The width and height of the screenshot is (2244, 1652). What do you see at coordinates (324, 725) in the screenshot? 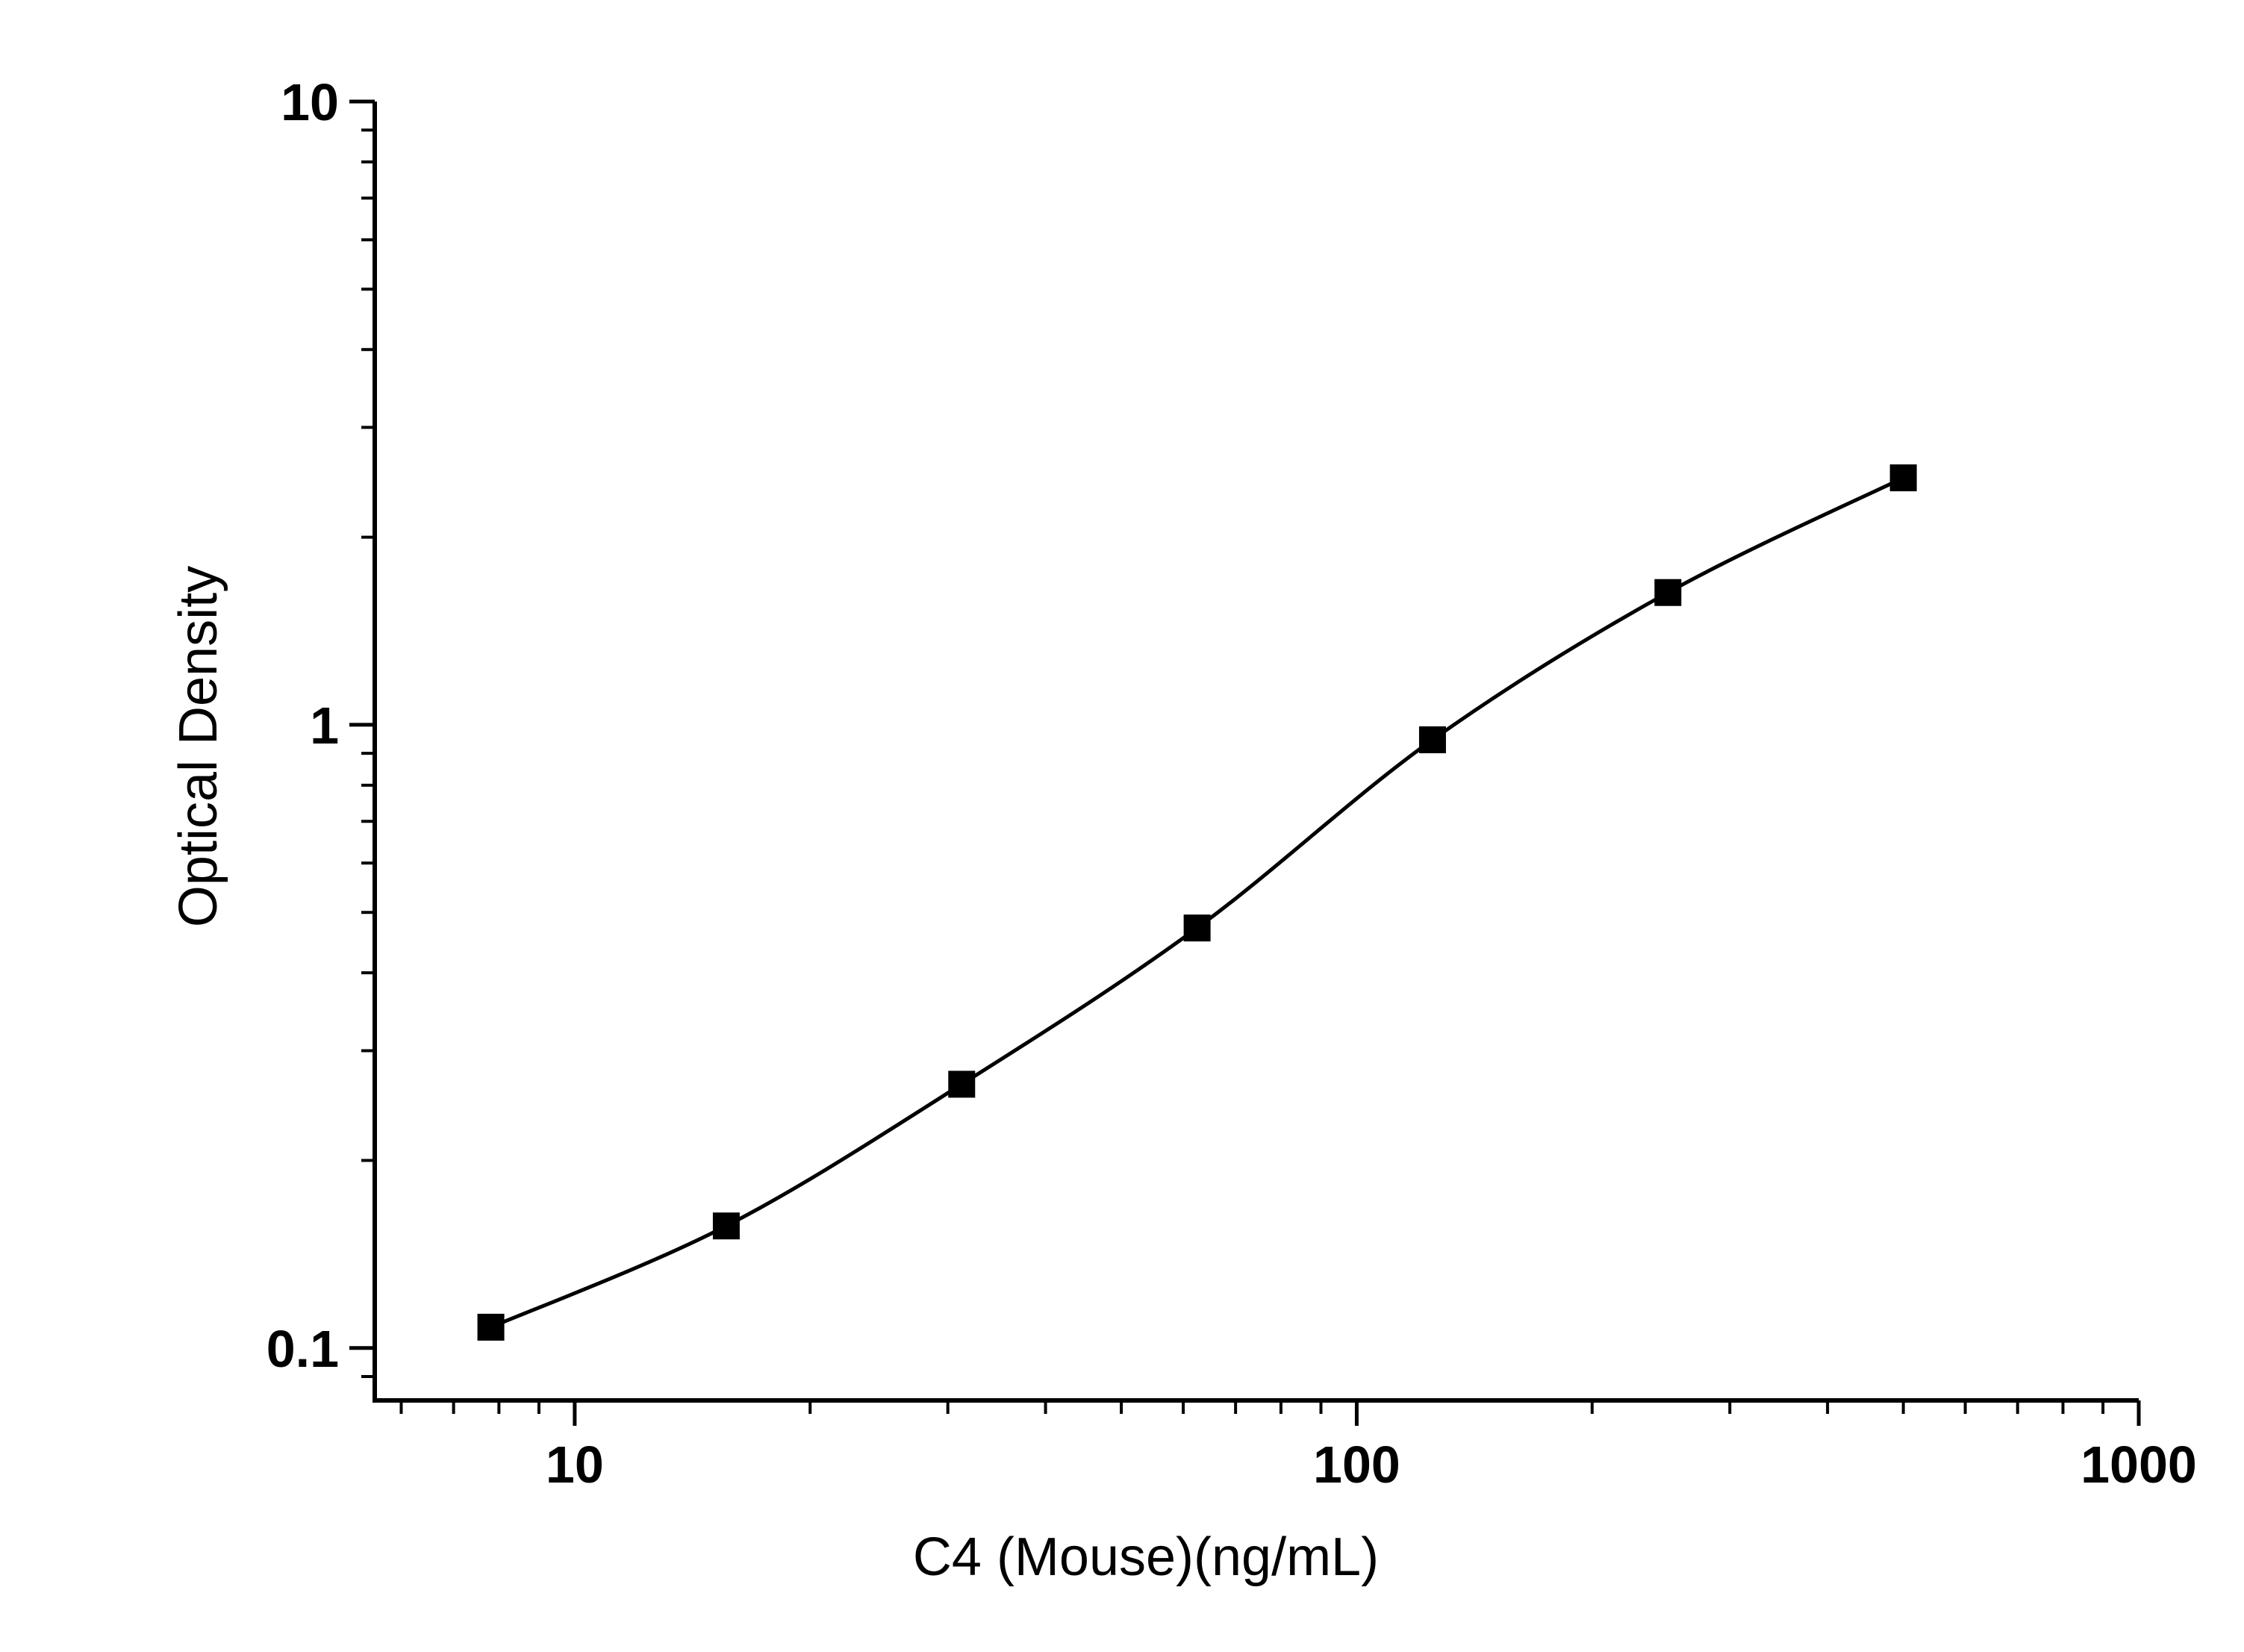
I see `y-tick-label: 1` at bounding box center [324, 725].